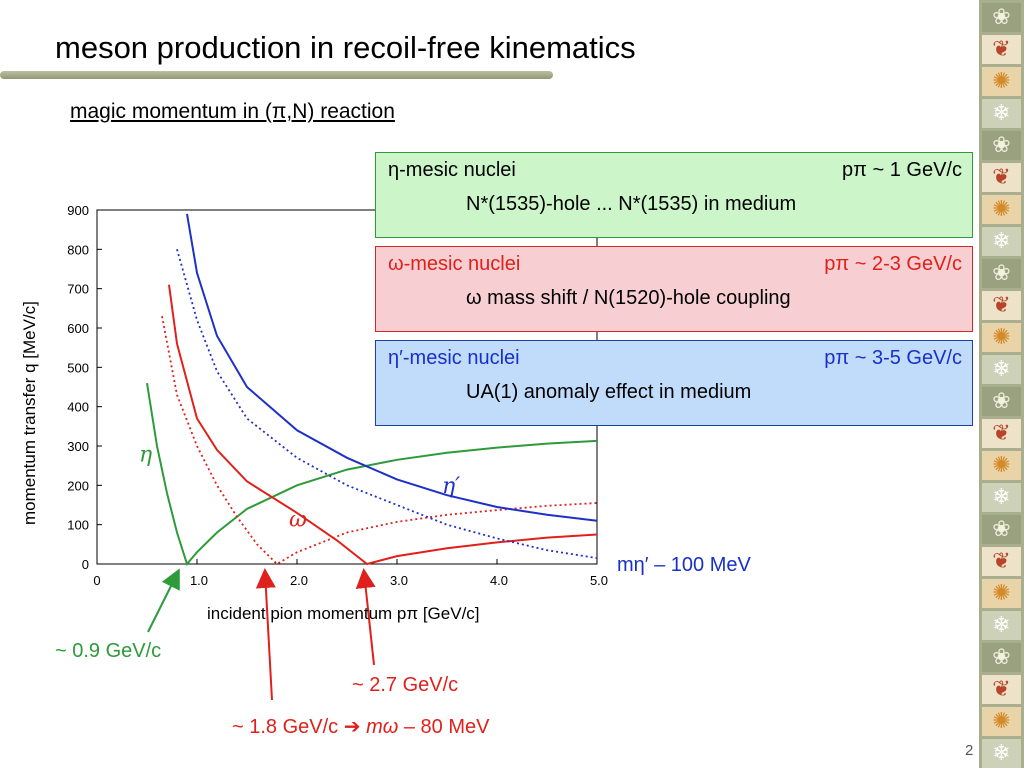 Image resolution: width=1024 pixels, height=768 pixels. What do you see at coordinates (499, 580) in the screenshot?
I see `x-tick-label: 4.0` at bounding box center [499, 580].